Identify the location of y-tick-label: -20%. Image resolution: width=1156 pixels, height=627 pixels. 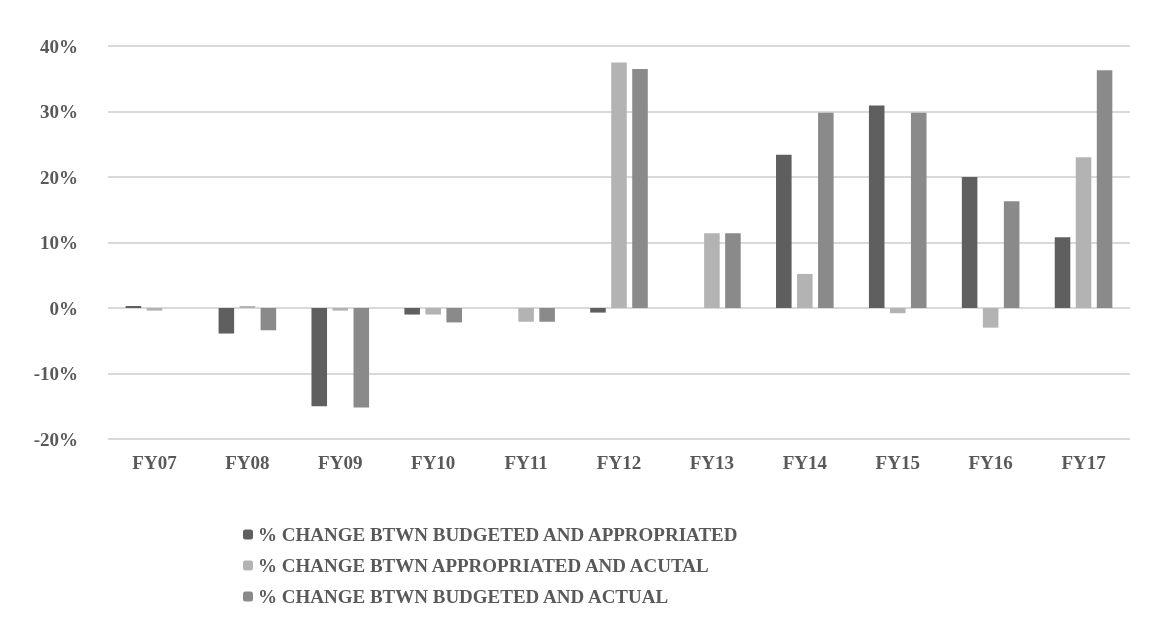
(55, 439).